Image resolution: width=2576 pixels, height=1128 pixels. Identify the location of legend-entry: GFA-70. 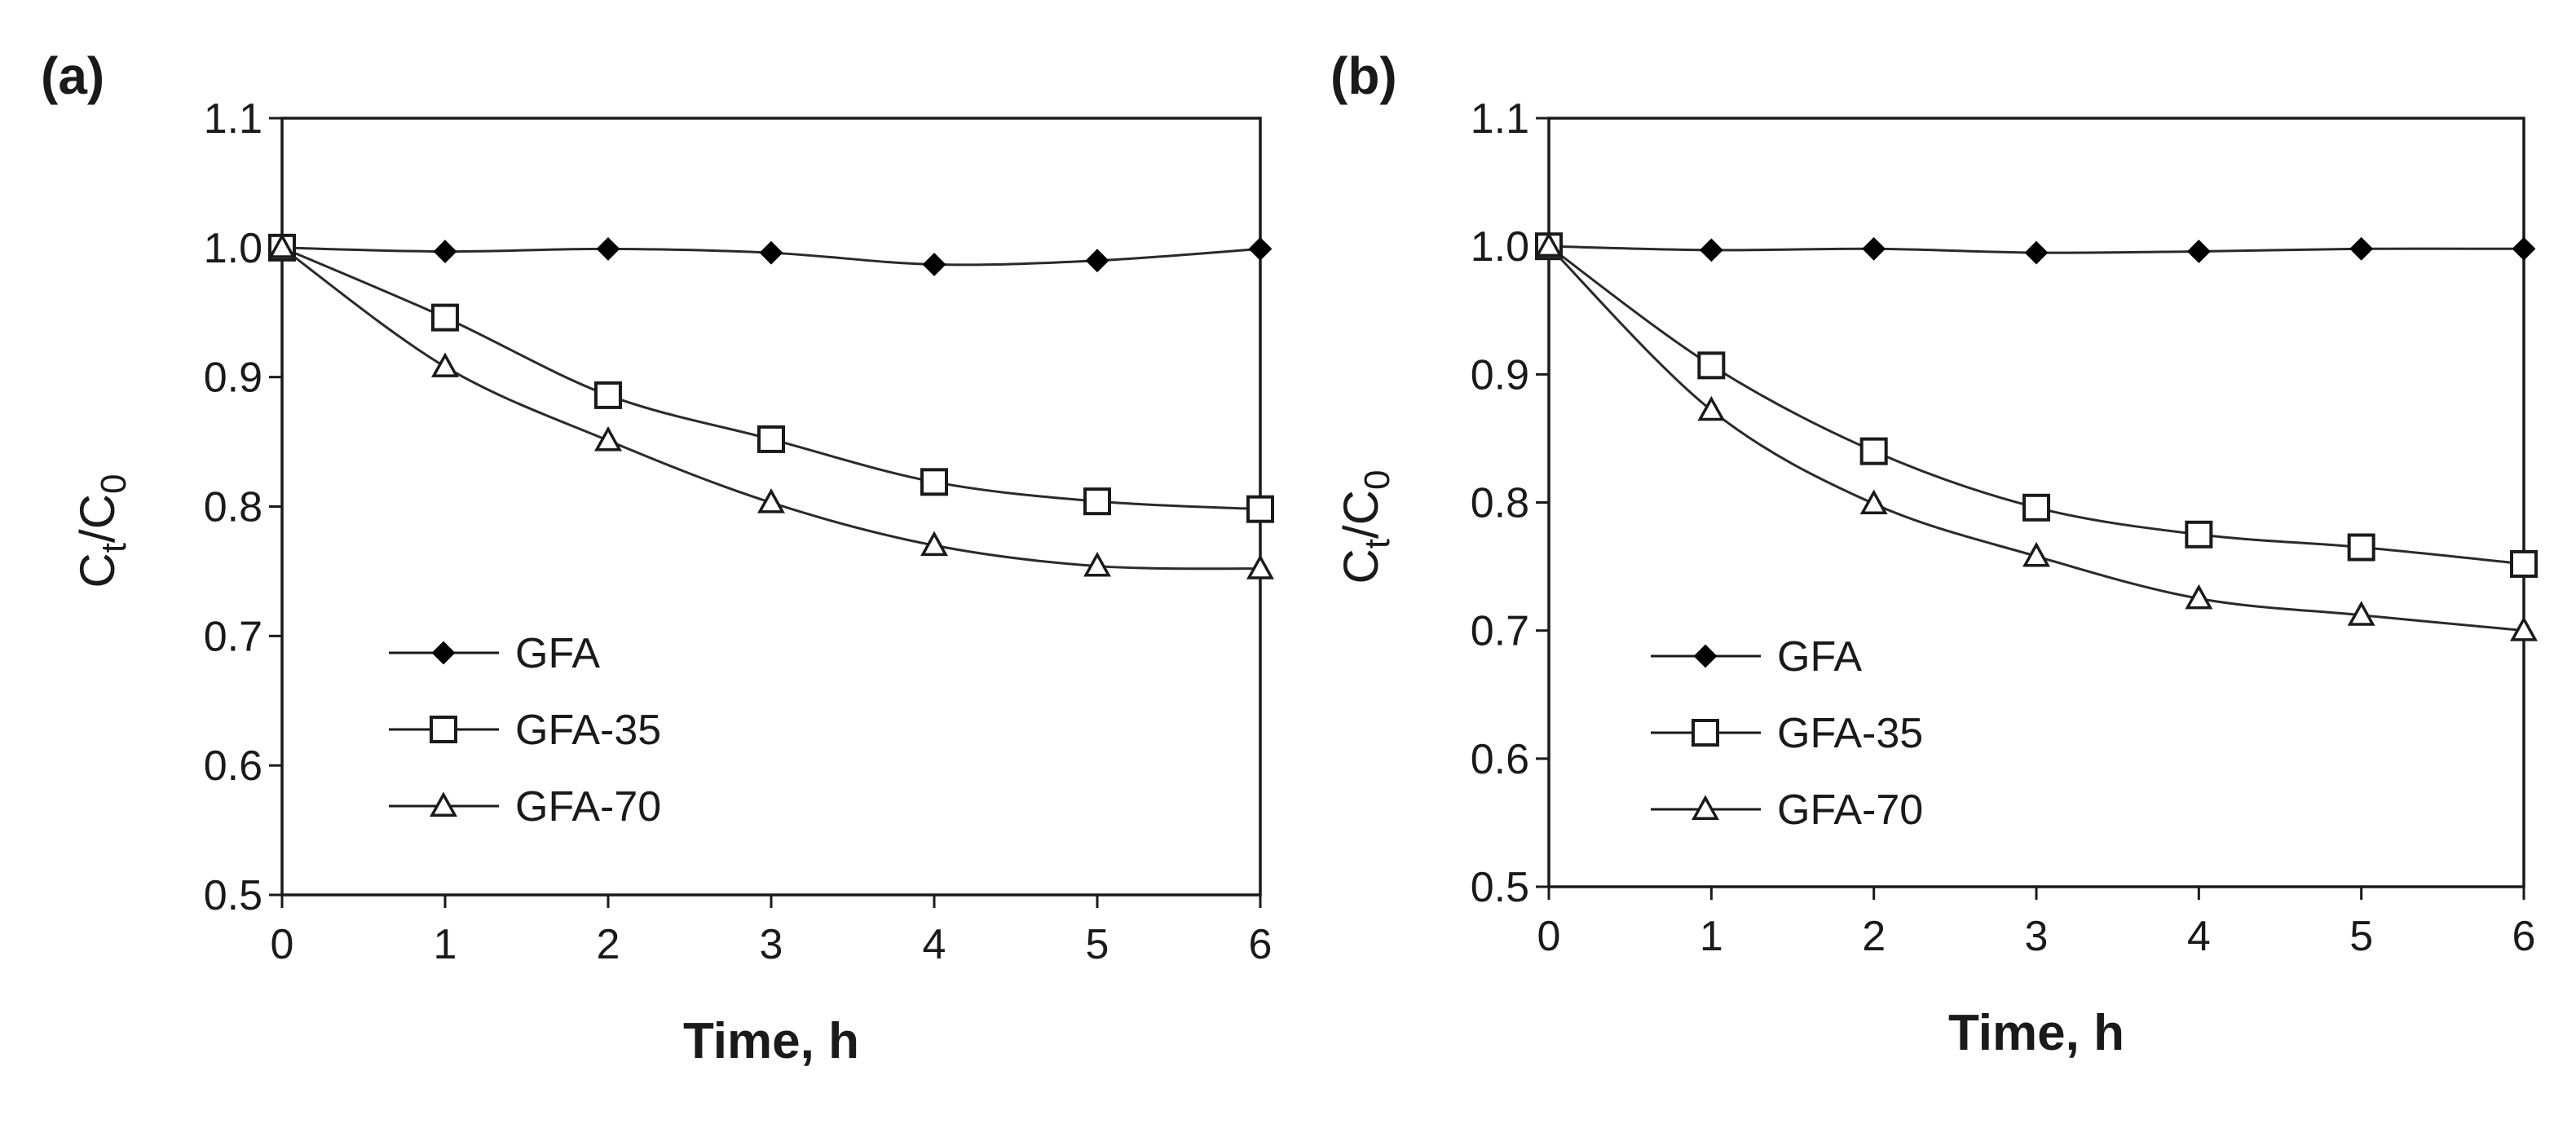
(525, 807).